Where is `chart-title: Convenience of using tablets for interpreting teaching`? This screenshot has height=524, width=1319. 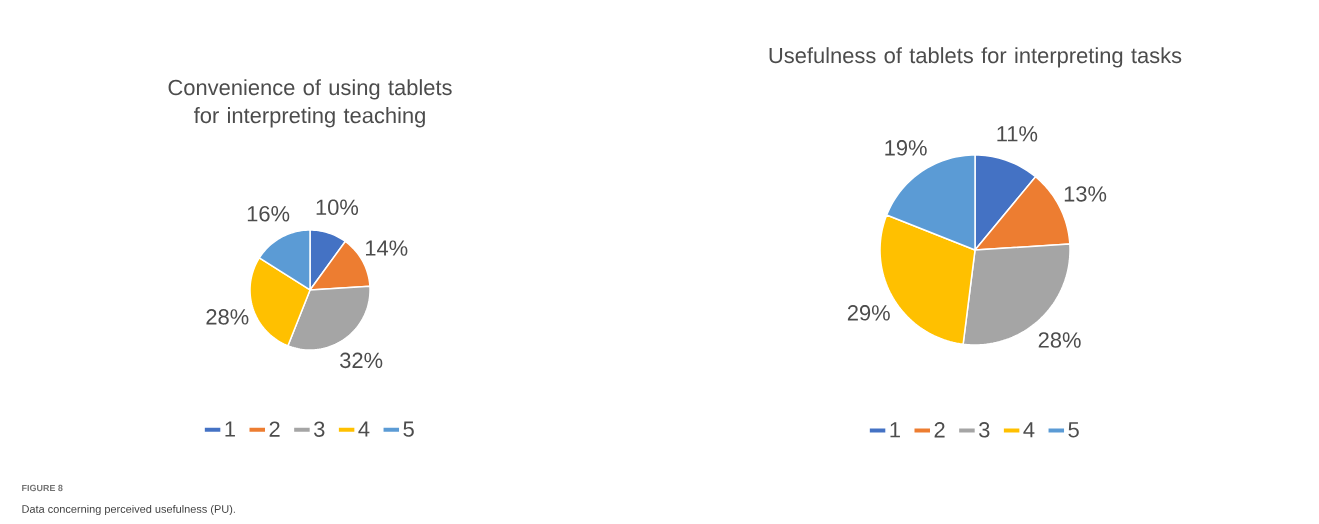 chart-title: Convenience of using tablets for interpreting teaching is located at coordinates (310, 103).